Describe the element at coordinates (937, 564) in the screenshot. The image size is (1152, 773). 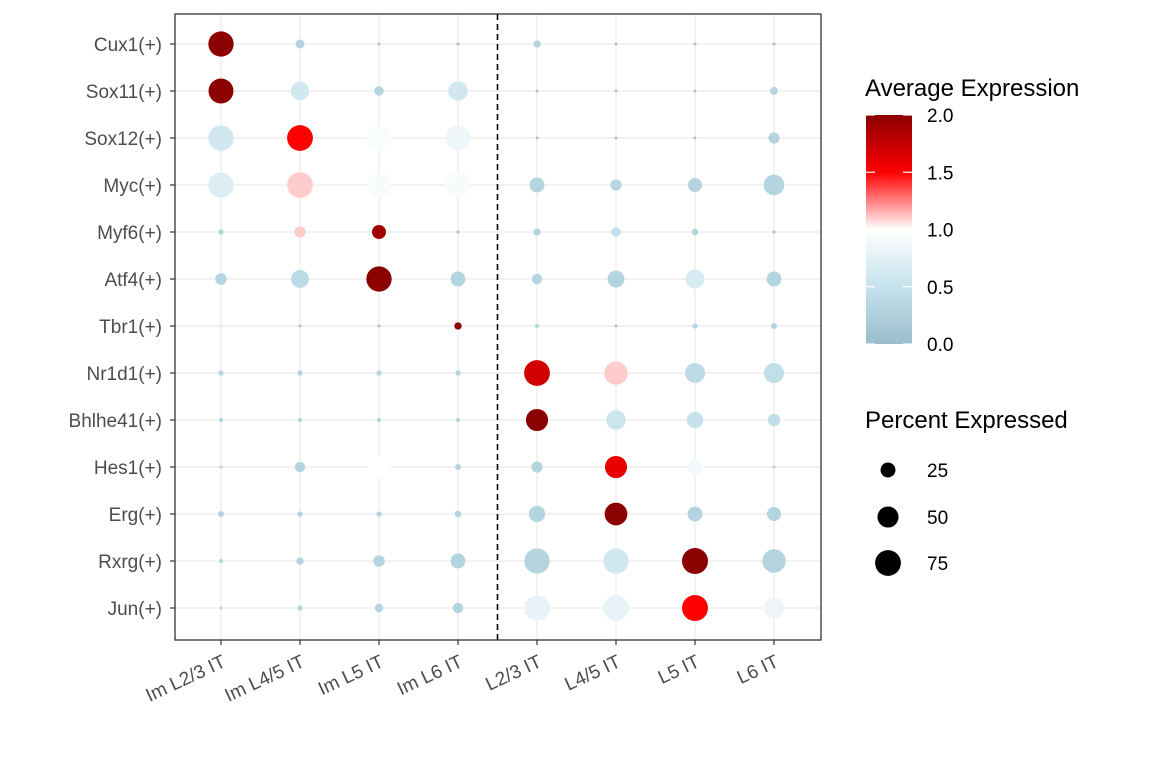
I see `size-legend-label: 75` at that location.